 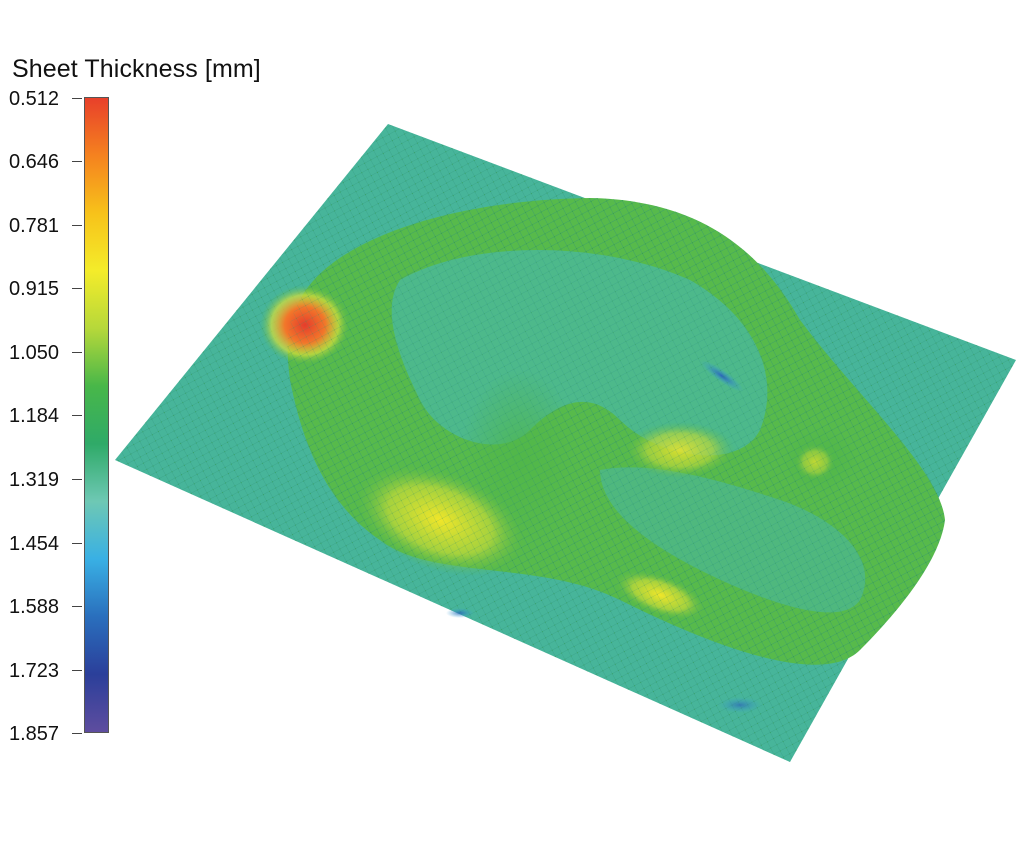 I want to click on tick-label: 1.857, so click(x=34, y=734).